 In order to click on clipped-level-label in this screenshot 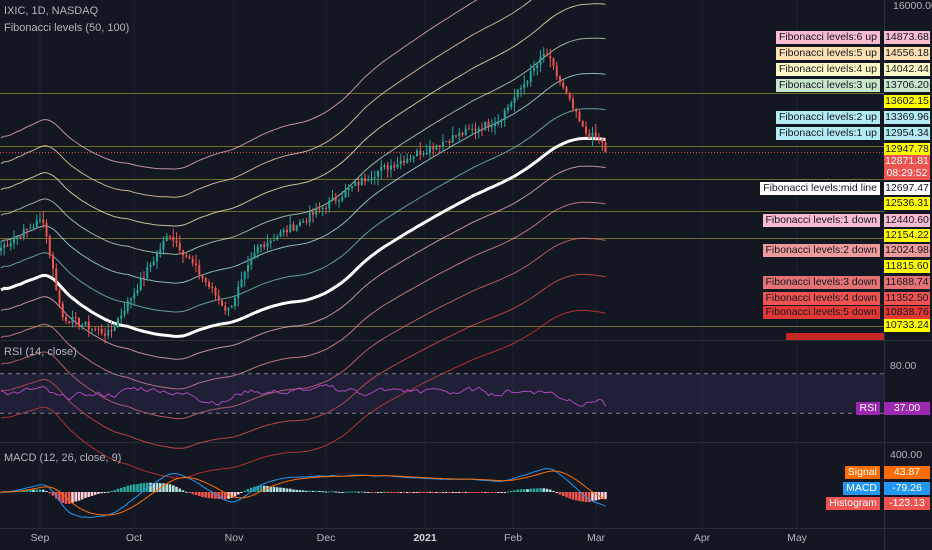, I will do `click(835, 336)`.